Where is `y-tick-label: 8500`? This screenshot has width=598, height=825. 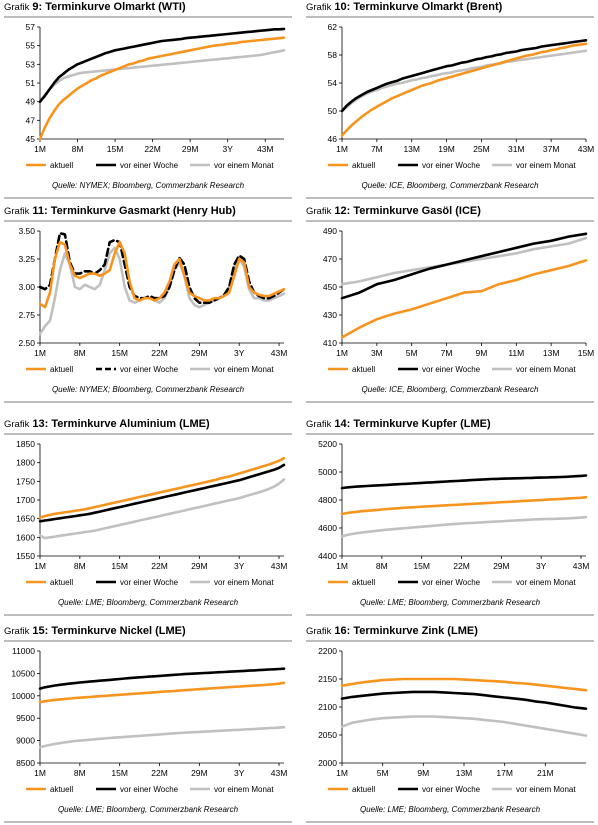 y-tick-label: 8500 is located at coordinates (25, 763).